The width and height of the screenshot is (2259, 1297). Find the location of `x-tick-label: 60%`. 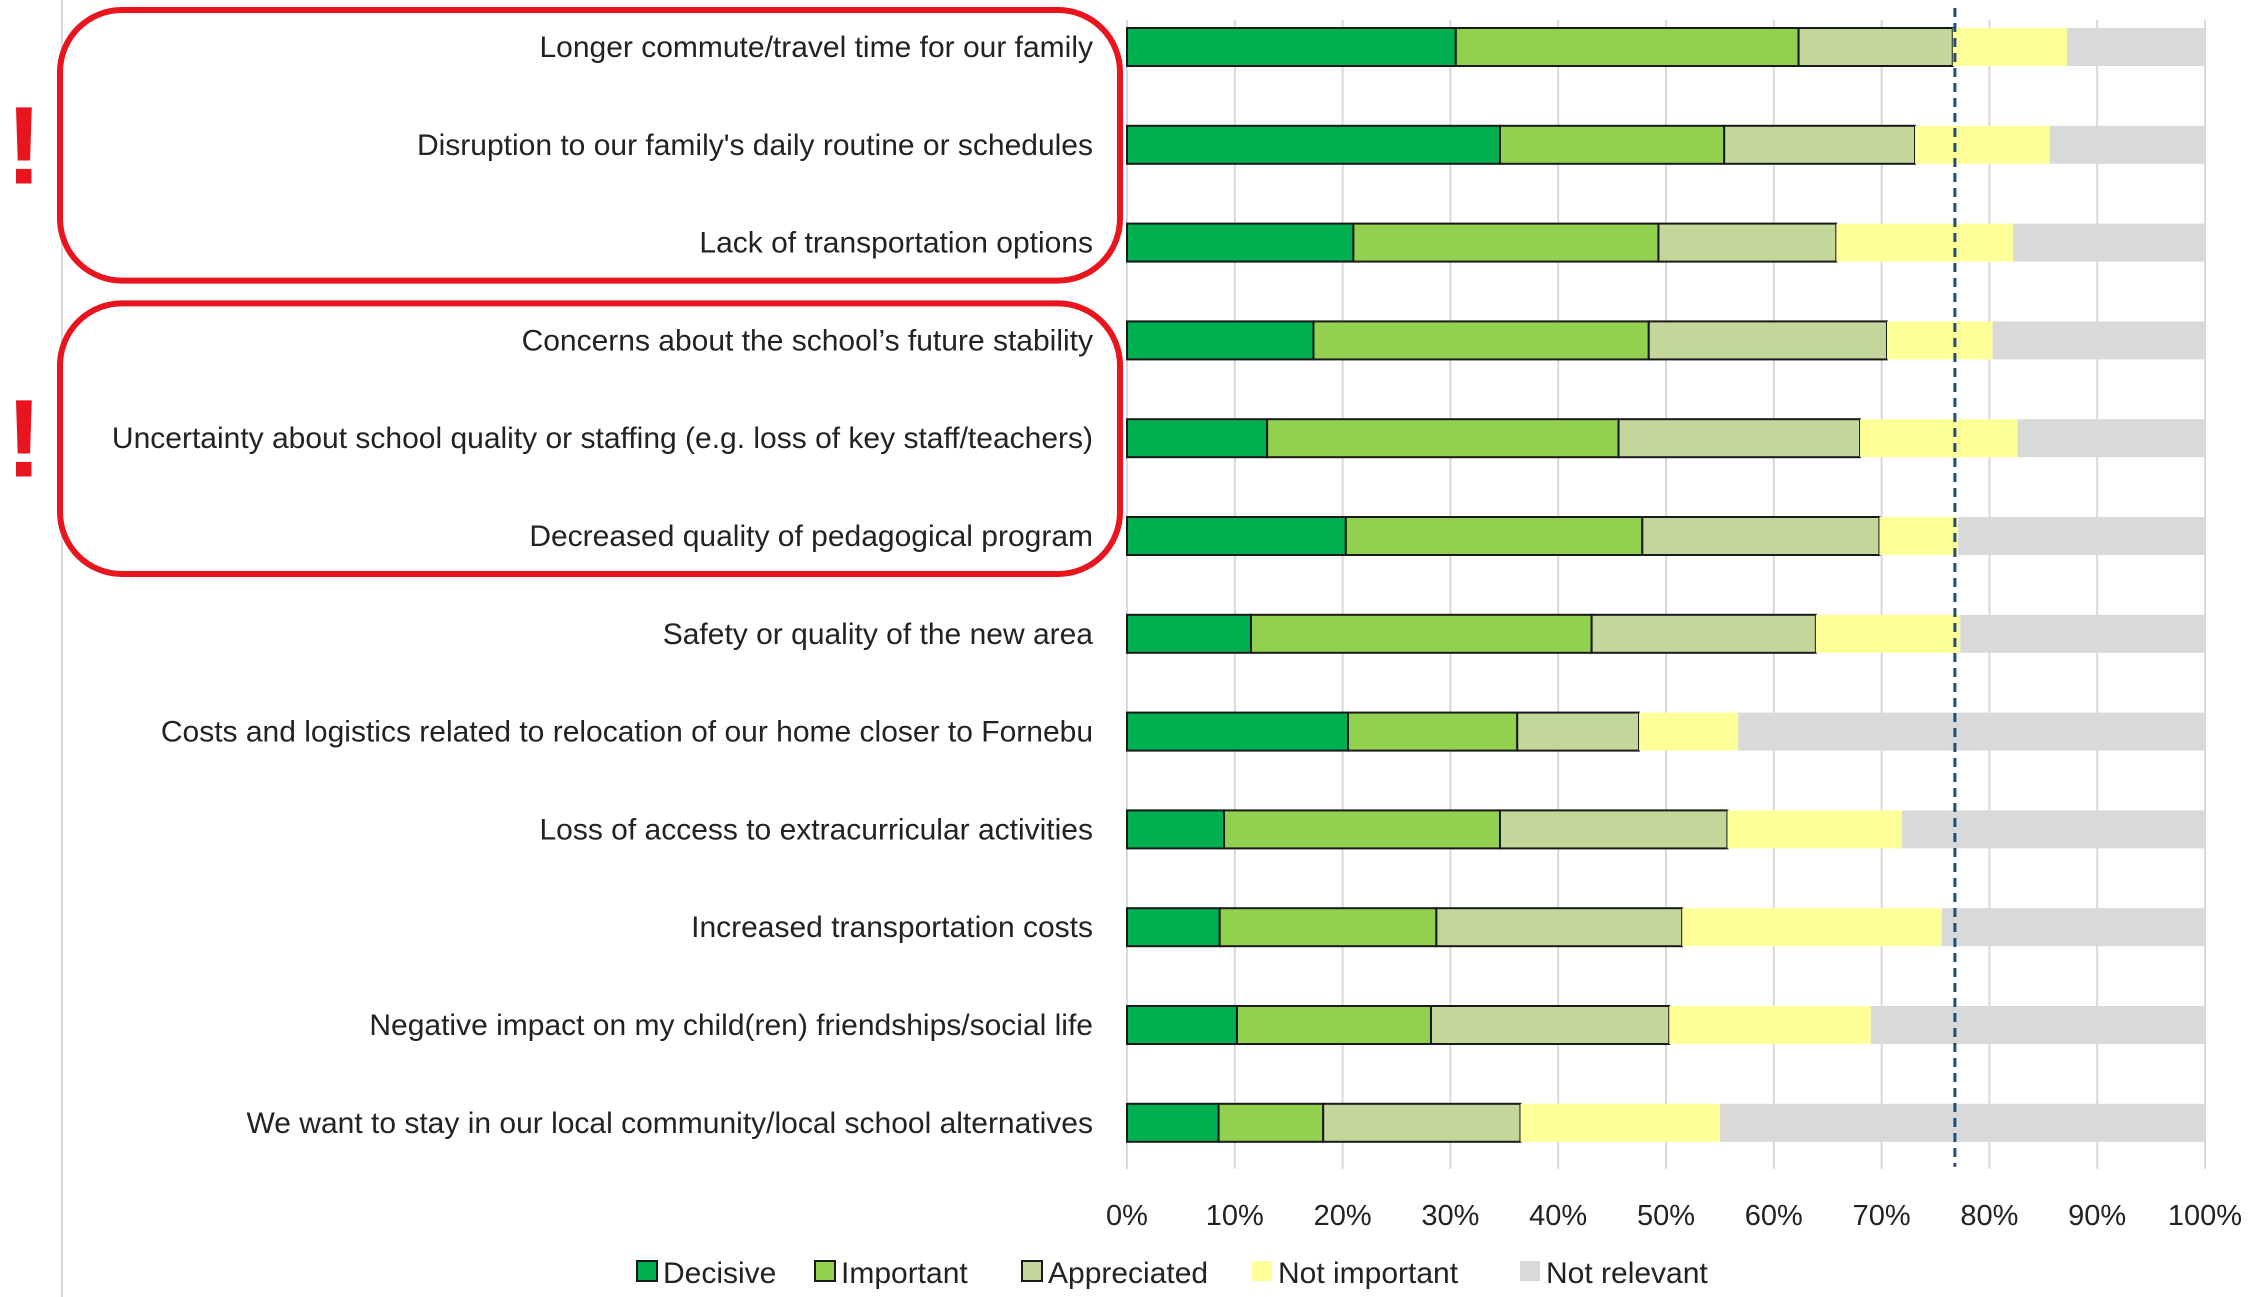

x-tick-label: 60% is located at coordinates (1774, 1216).